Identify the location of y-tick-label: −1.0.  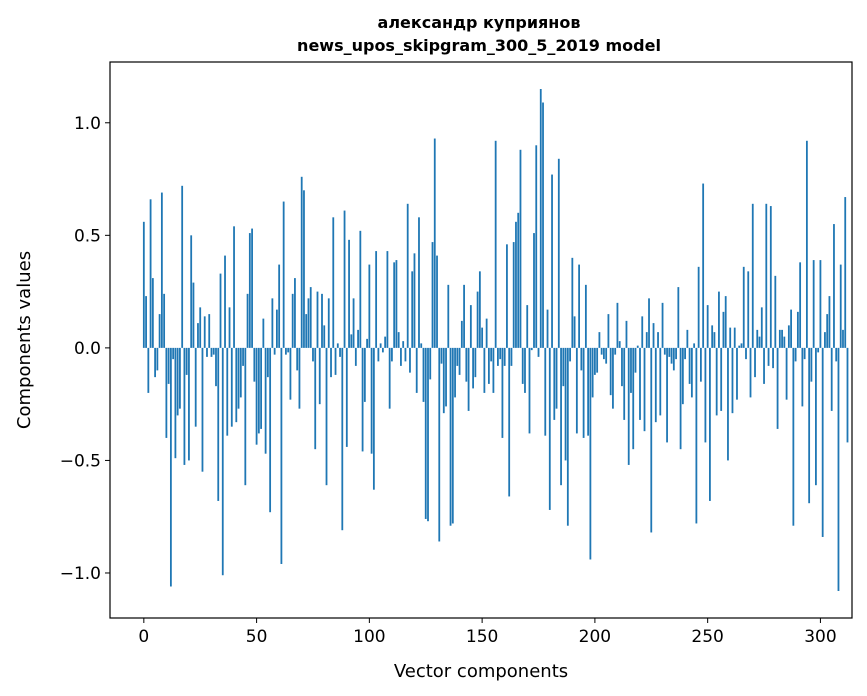
(80, 574).